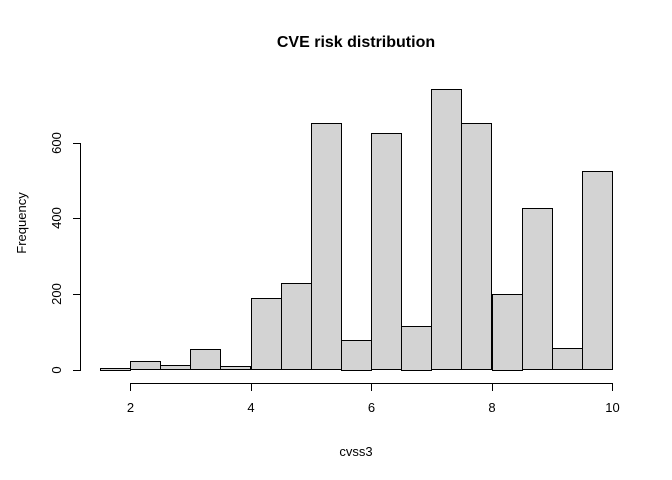 This screenshot has width=672, height=480. I want to click on x-tick-label: 4, so click(251, 407).